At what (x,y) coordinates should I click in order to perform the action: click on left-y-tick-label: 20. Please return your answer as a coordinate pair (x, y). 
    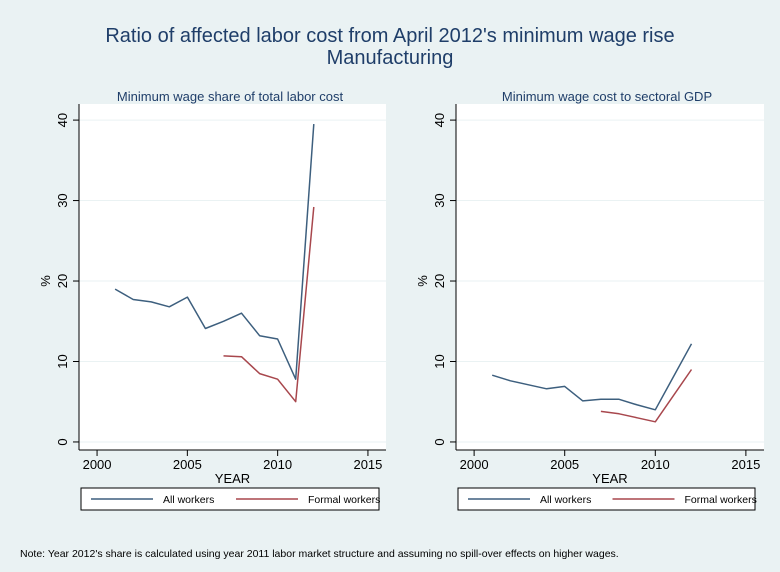
    Looking at the image, I should click on (62, 281).